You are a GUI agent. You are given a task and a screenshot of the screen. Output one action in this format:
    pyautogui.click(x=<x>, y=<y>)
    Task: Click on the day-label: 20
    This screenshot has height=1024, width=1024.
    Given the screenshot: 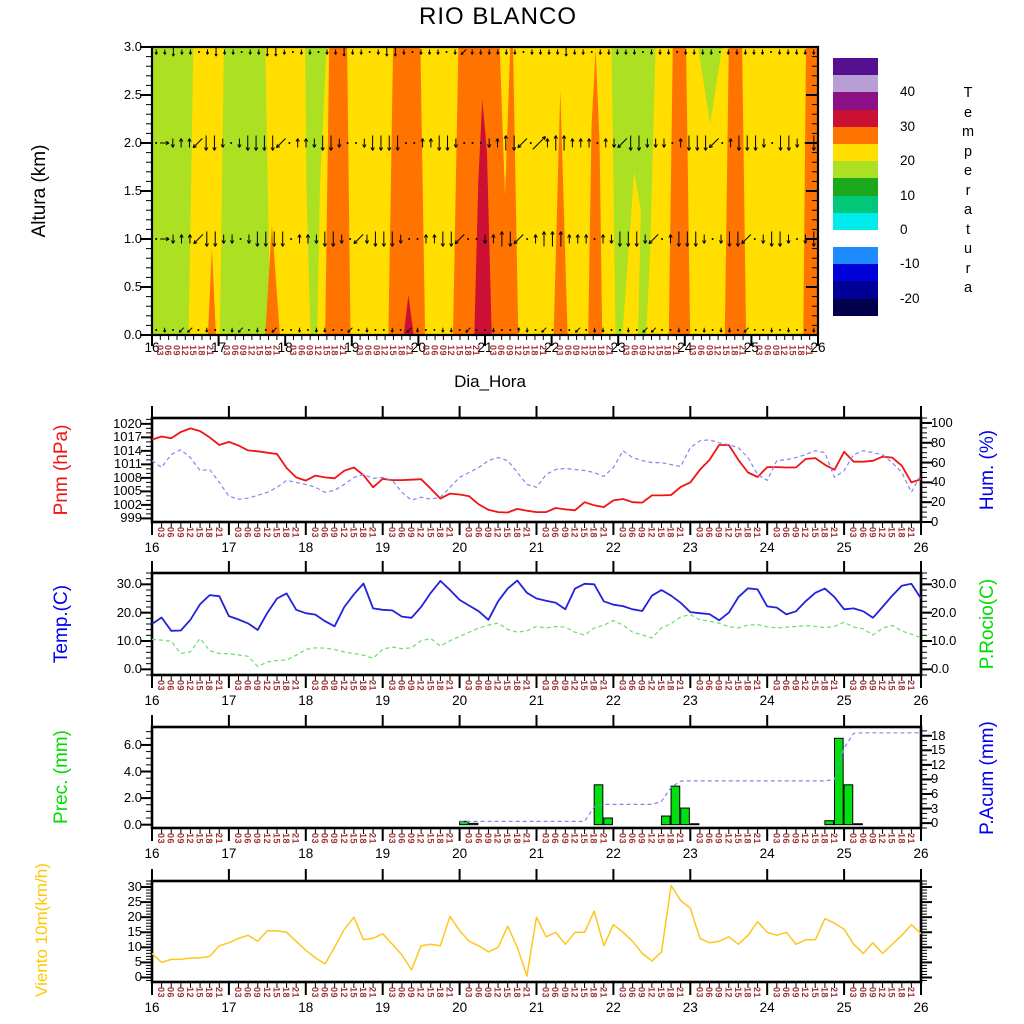 What is the action you would take?
    pyautogui.click(x=460, y=700)
    